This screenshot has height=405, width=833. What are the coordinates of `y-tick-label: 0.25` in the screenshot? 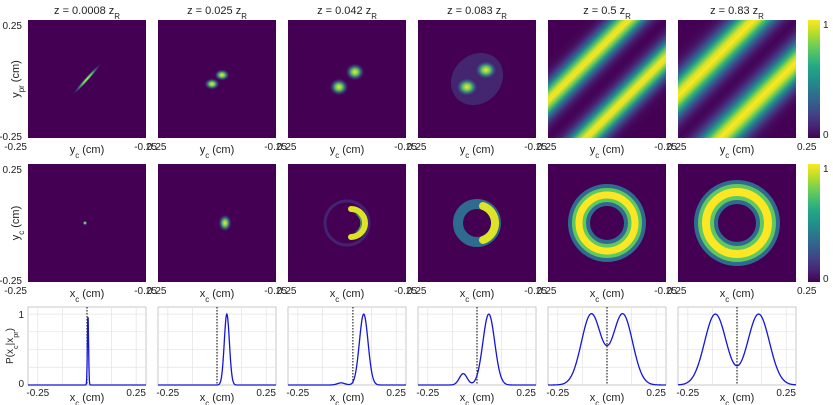 It's located at (13, 26).